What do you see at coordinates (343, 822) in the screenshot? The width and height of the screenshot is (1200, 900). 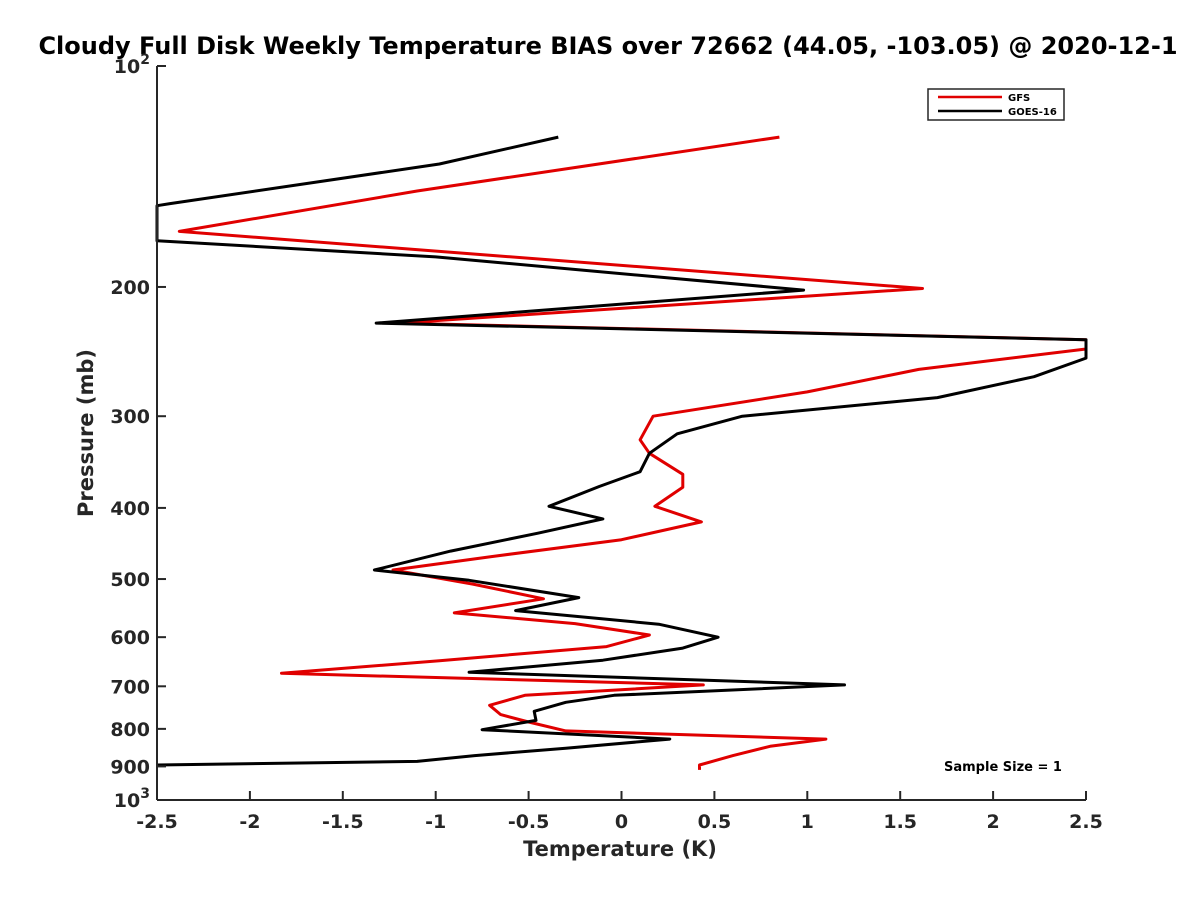 I see `x-tick-label: -1.5` at bounding box center [343, 822].